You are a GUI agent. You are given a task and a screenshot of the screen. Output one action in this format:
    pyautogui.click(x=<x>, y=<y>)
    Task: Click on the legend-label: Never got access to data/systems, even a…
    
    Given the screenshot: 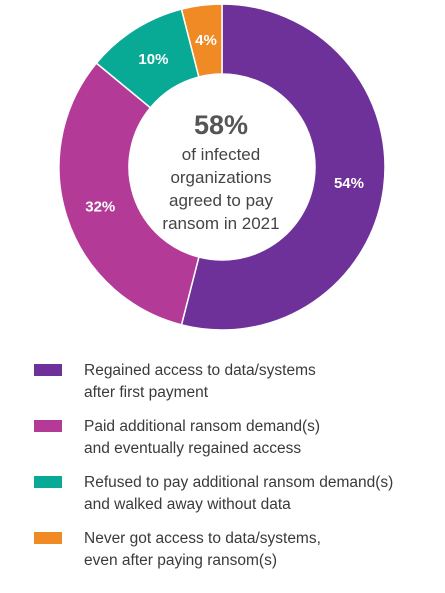 What is the action you would take?
    pyautogui.click(x=202, y=550)
    